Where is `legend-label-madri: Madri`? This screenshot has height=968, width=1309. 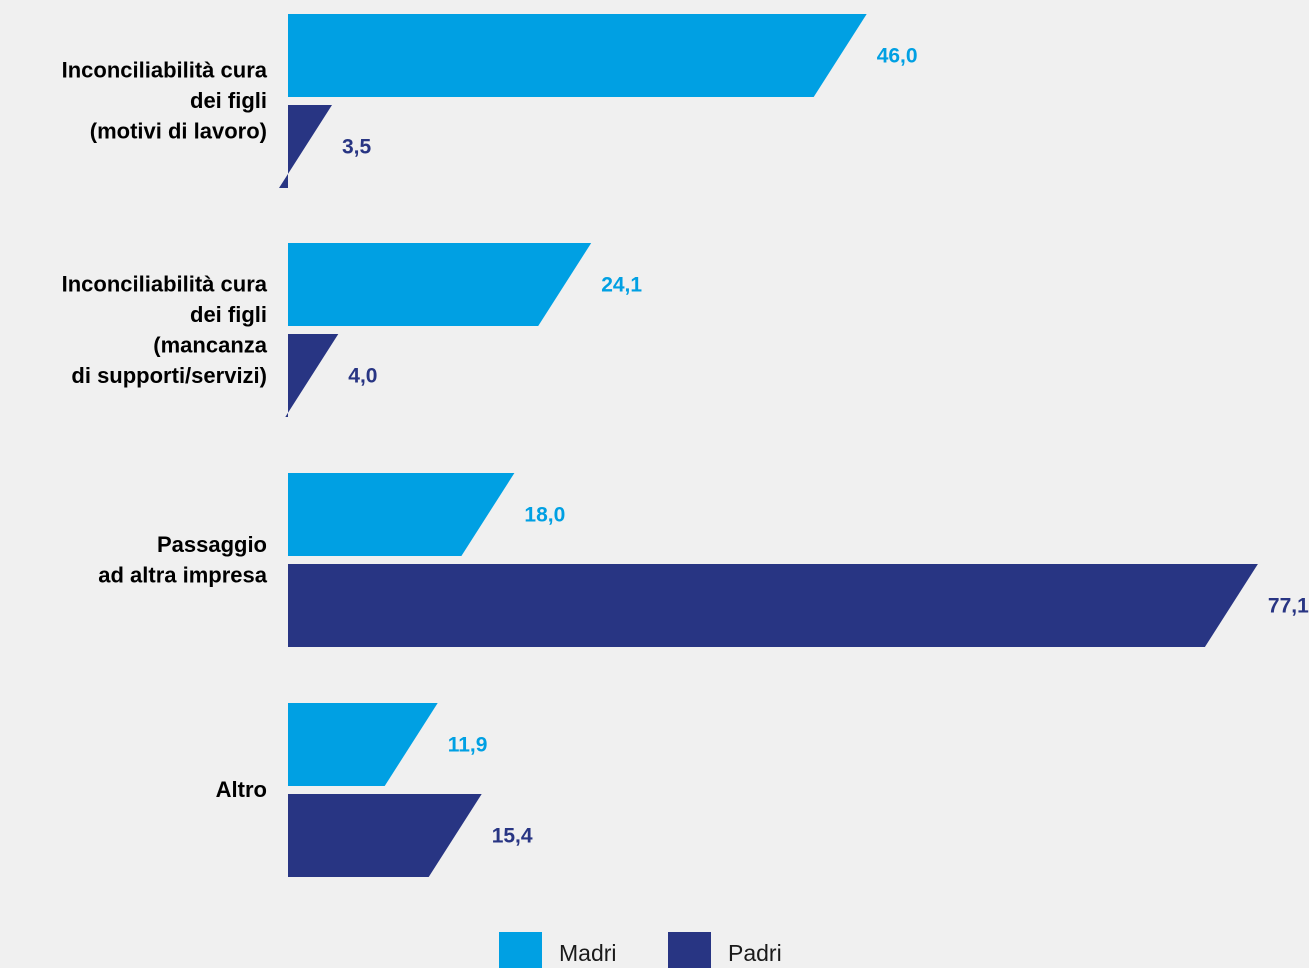 legend-label-madri: Madri is located at coordinates (588, 953).